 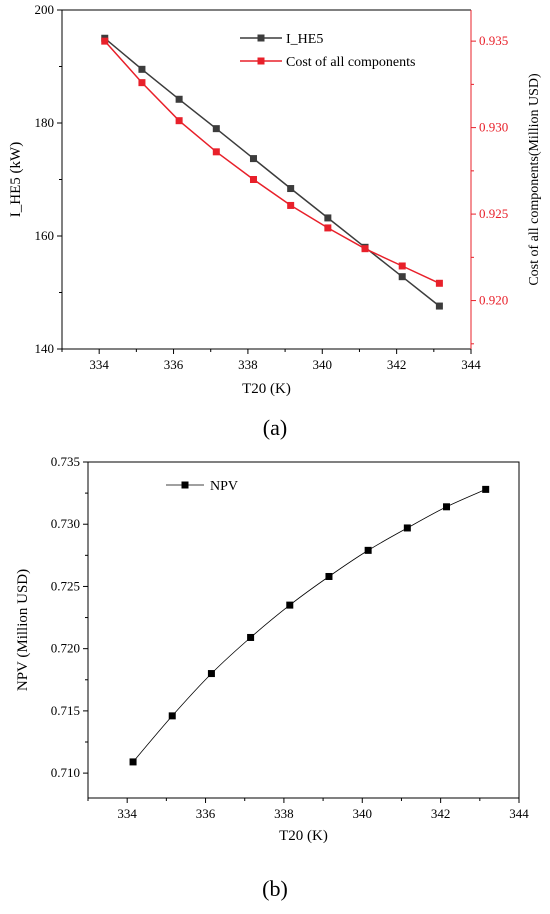 I want to click on y-right-tick-label: 0.920, so click(x=493, y=300).